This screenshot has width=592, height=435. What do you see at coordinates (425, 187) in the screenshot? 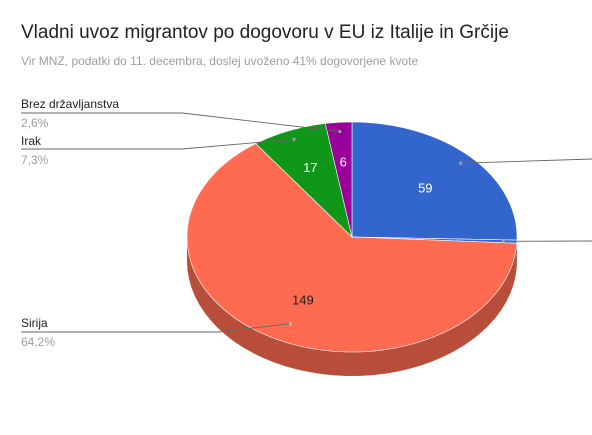
I see `value-label-0: 59` at bounding box center [425, 187].